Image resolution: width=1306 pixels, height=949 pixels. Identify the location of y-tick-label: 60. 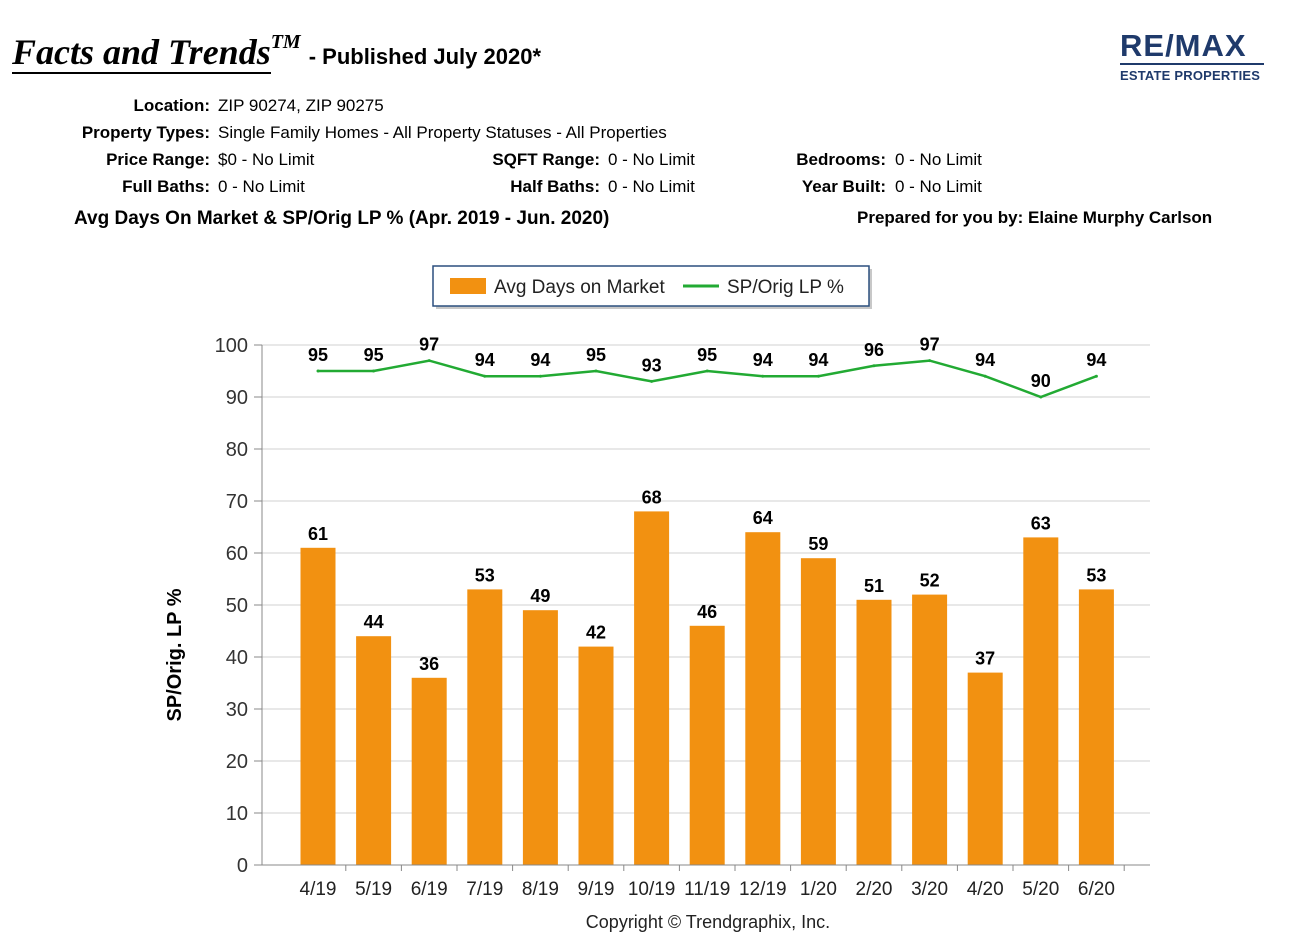
(237, 554).